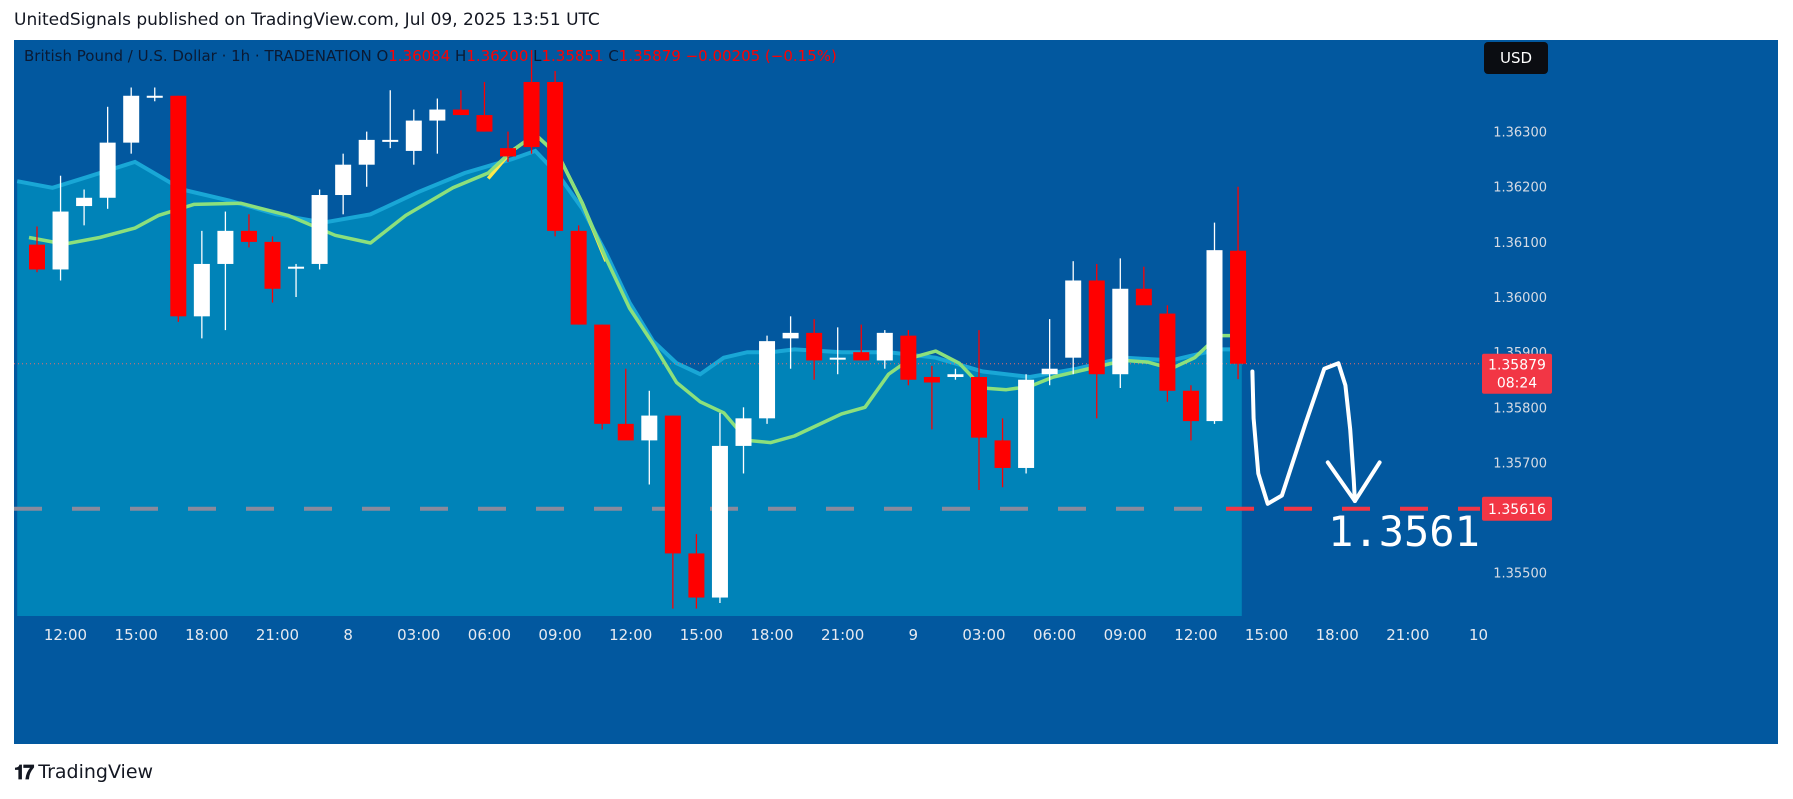 This screenshot has width=1793, height=799. What do you see at coordinates (1517, 384) in the screenshot?
I see `bar-countdown-label: 08:24` at bounding box center [1517, 384].